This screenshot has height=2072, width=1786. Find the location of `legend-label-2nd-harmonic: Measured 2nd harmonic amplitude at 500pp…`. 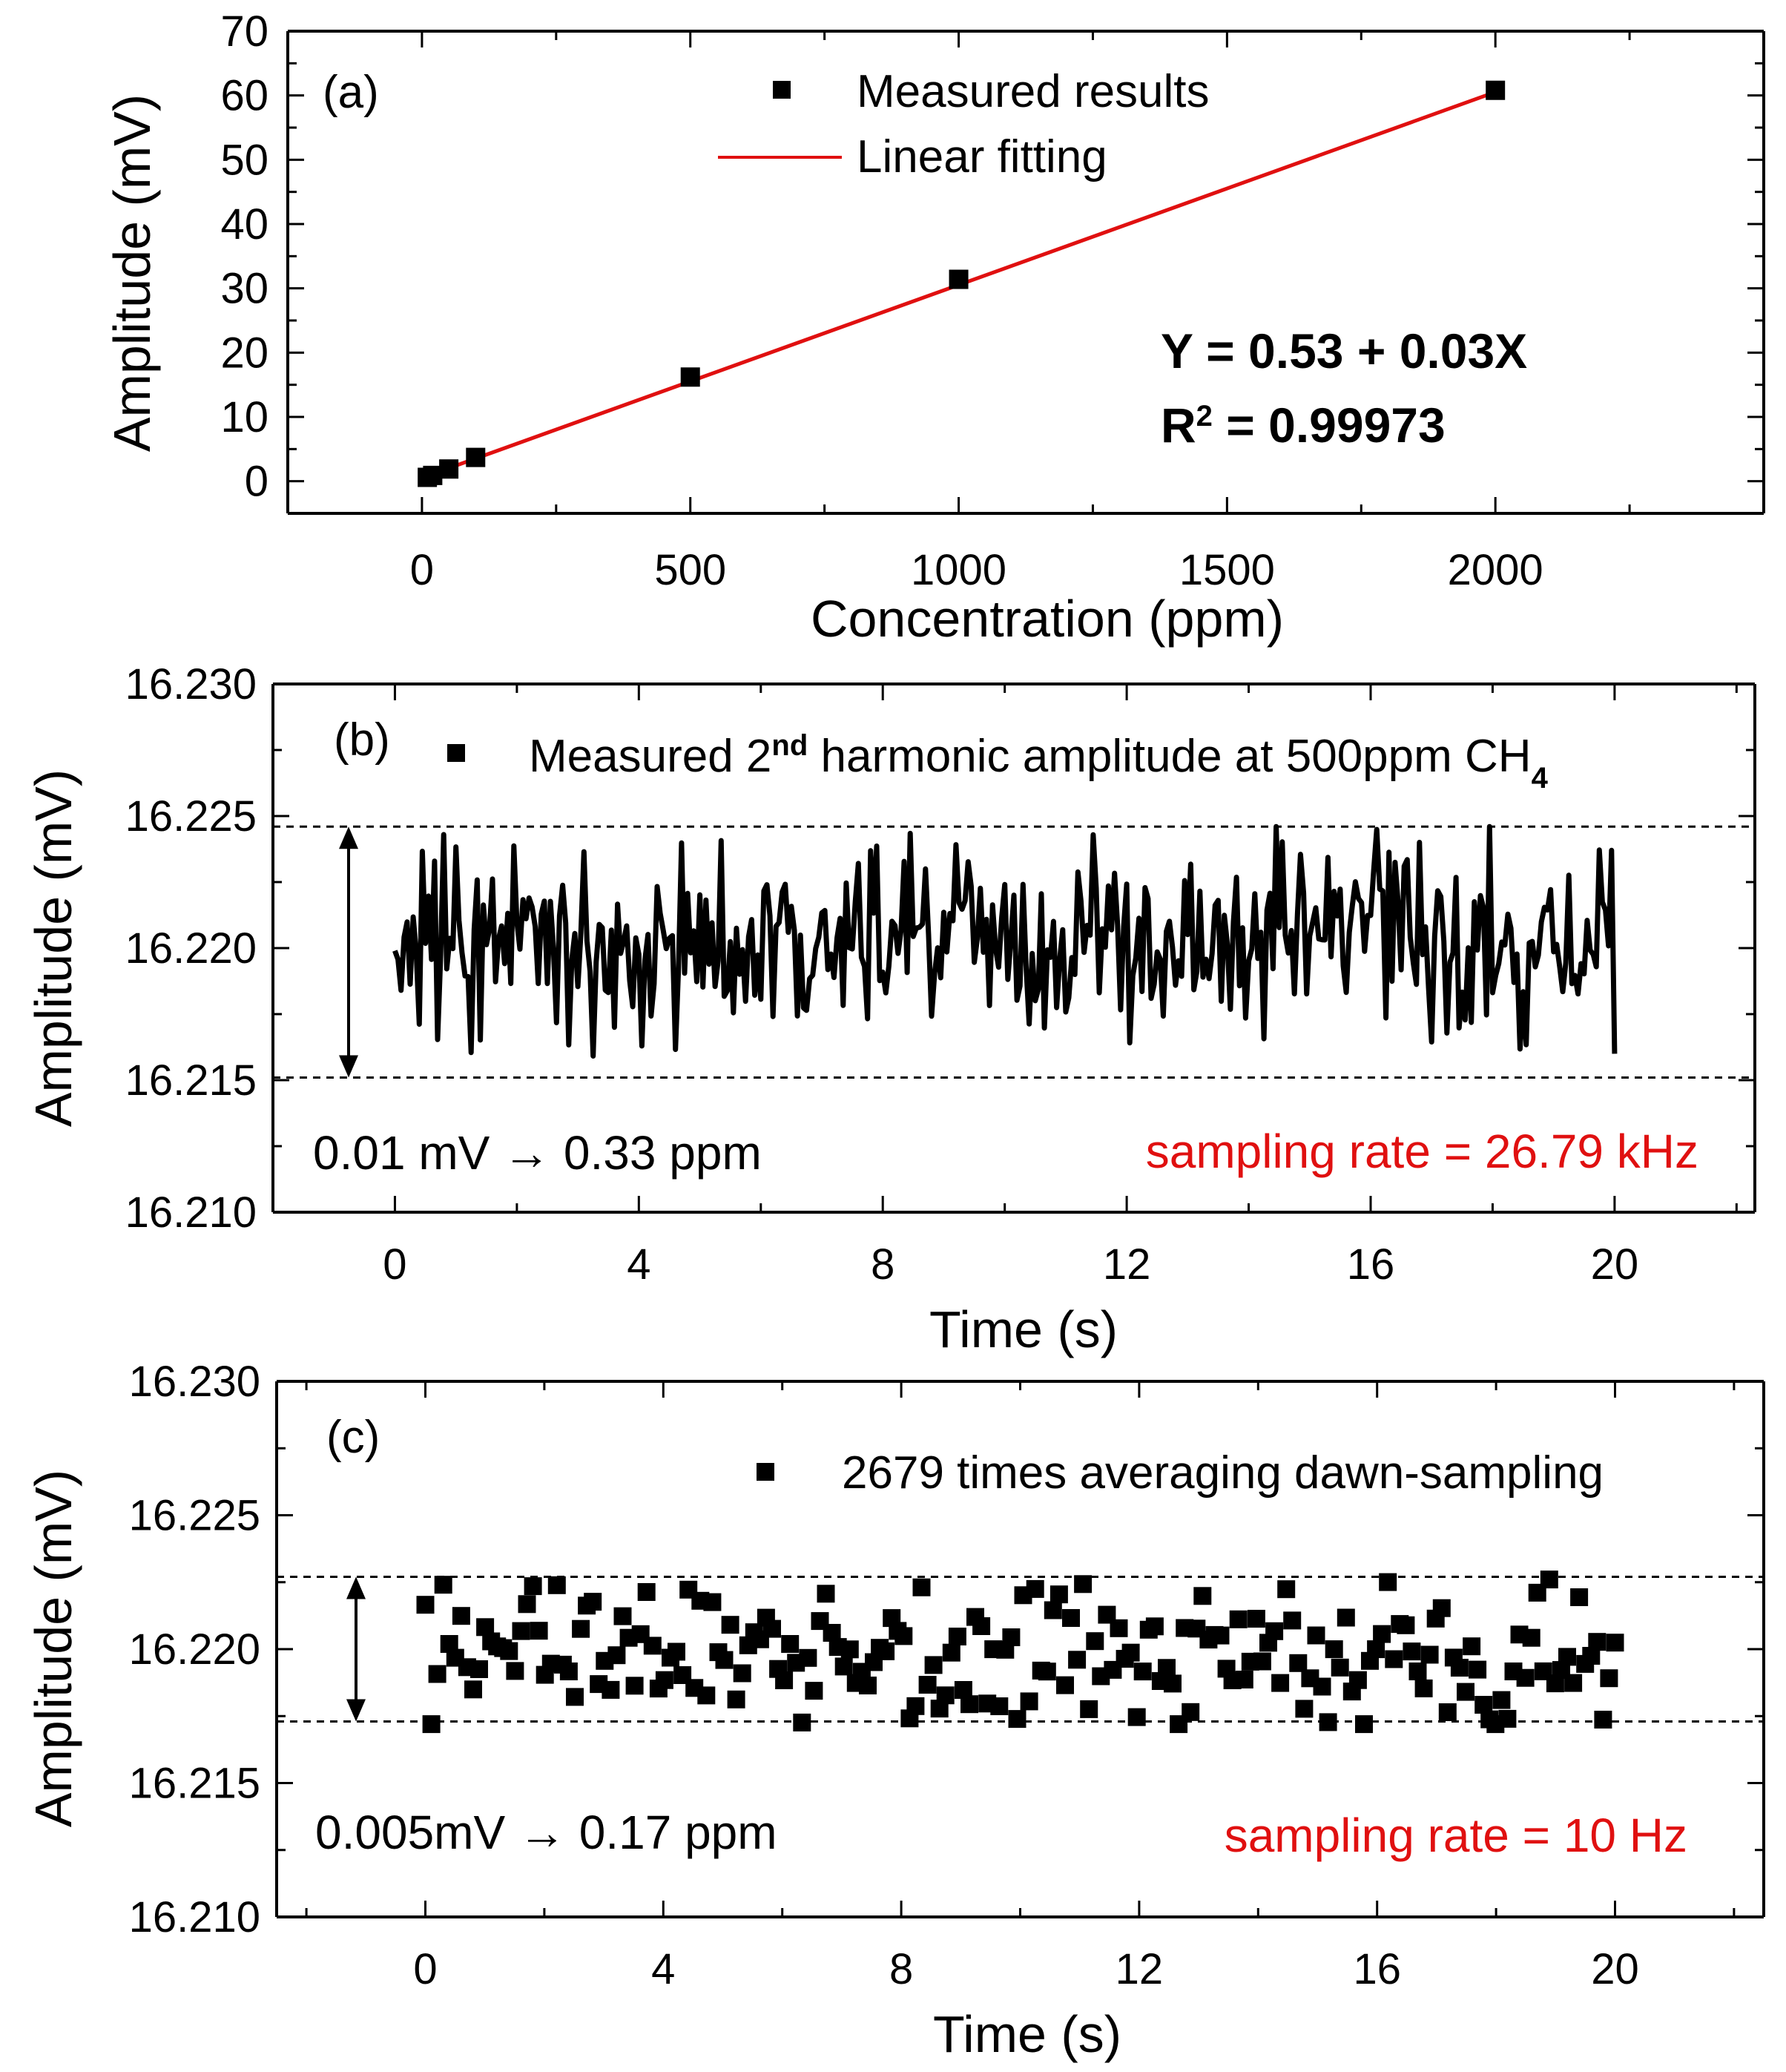

legend-label-2nd-harmonic: Measured 2nd harmonic amplitude at 500pp… is located at coordinates (1039, 762).